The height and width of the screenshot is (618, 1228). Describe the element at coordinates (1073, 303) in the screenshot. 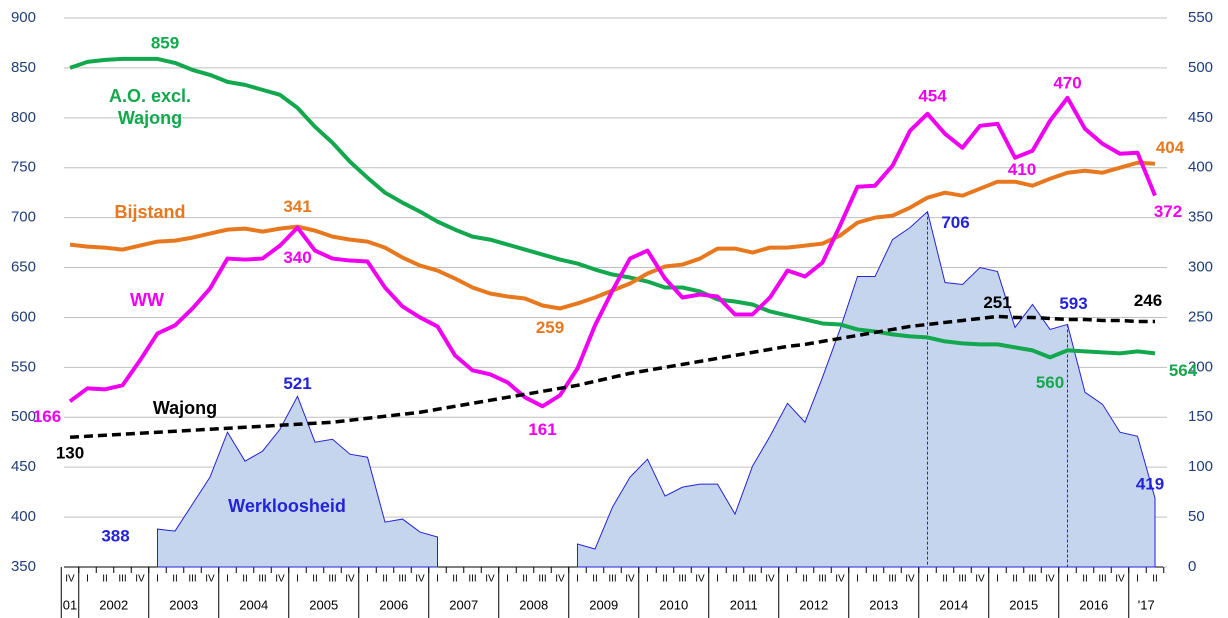

I see `data-label: 593` at that location.